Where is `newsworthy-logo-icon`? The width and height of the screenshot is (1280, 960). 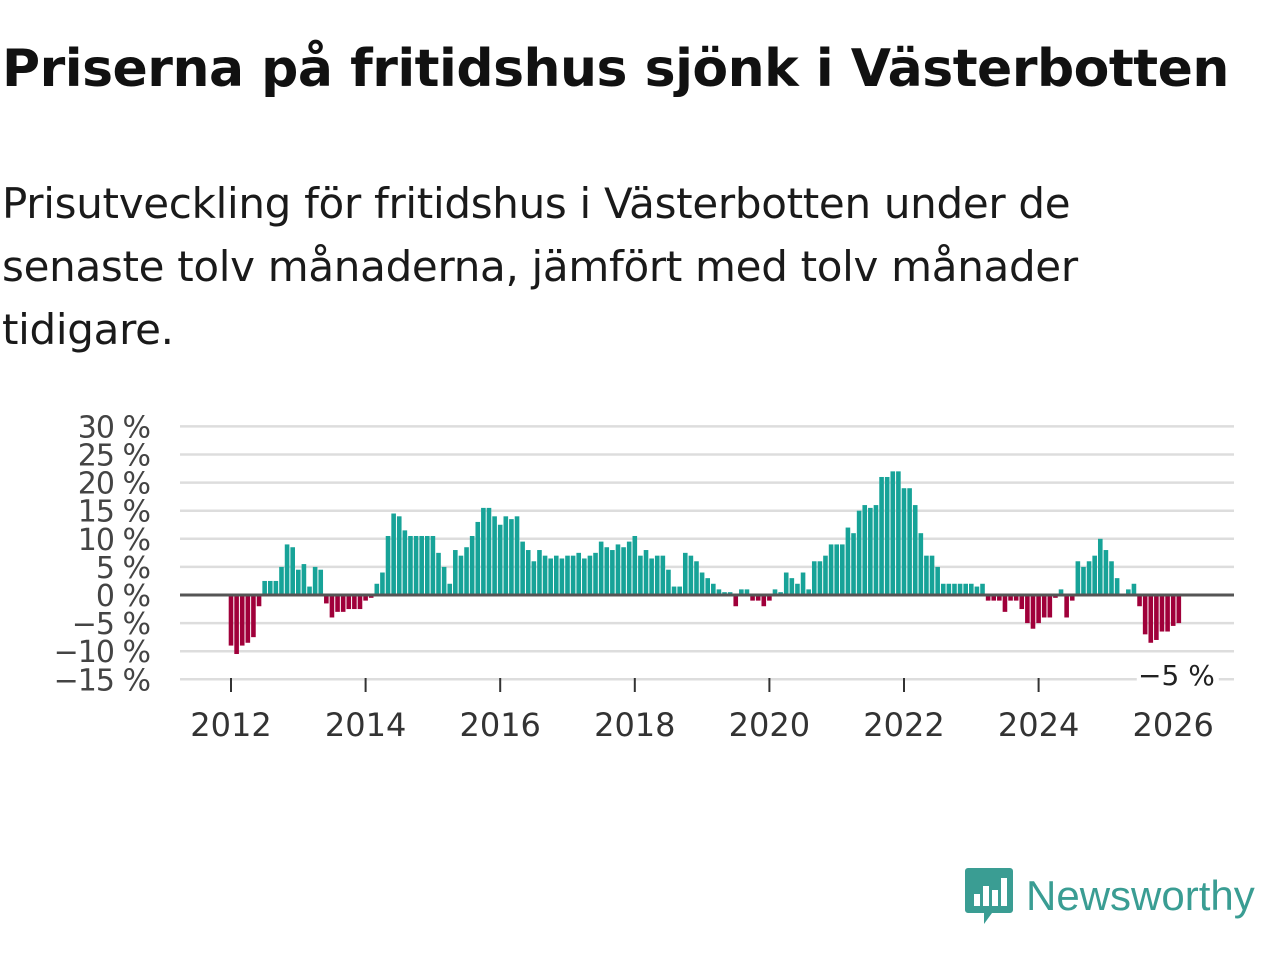
newsworthy-logo-icon is located at coordinates (989, 896).